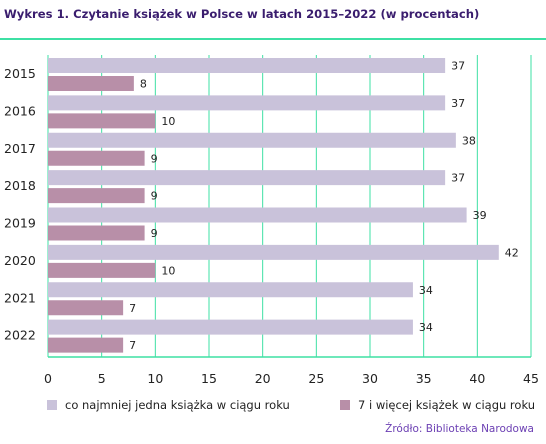 This screenshot has width=546, height=444. I want to click on x-tick-label: 45, so click(531, 378).